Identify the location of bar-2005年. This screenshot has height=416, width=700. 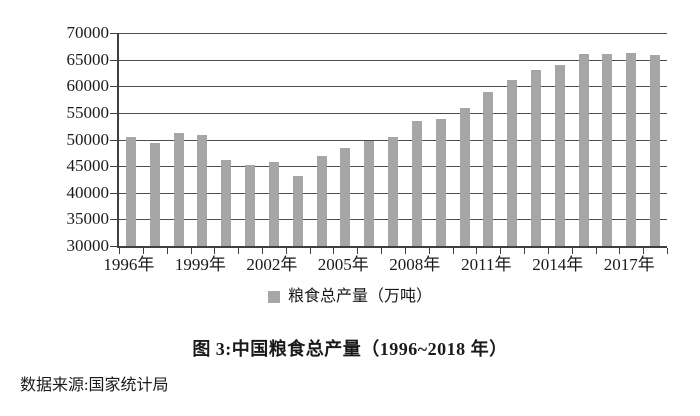
(345, 197).